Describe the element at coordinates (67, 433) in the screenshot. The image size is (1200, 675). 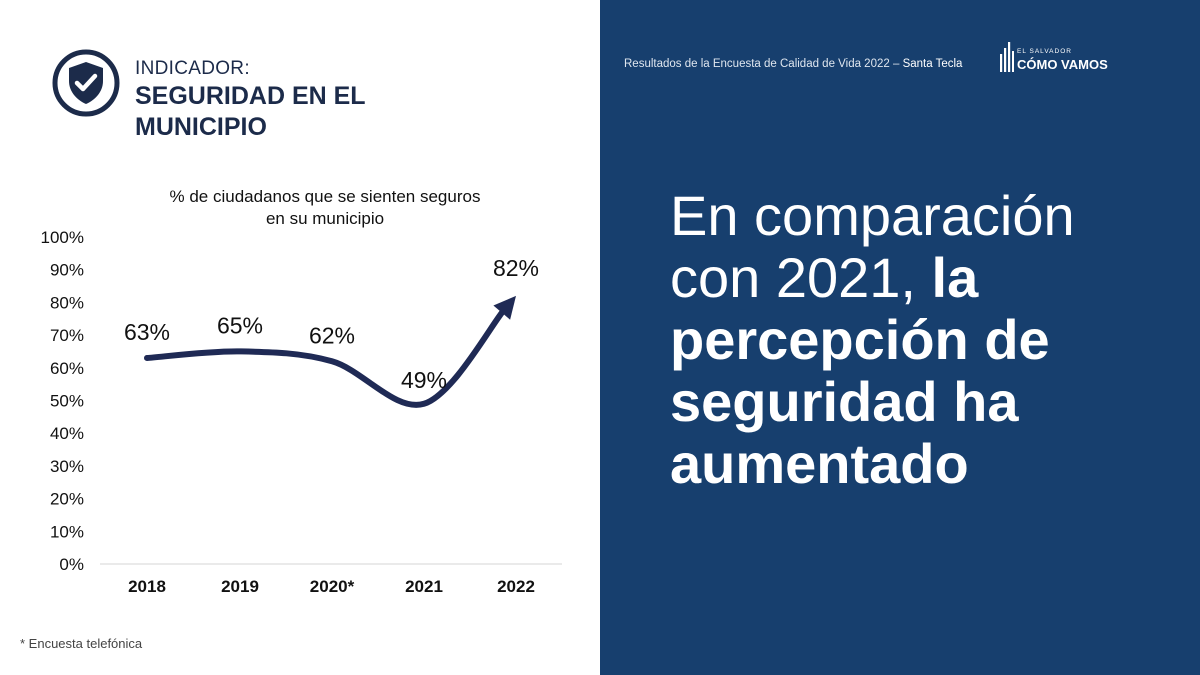
I see `y-tick-label: 40%` at that location.